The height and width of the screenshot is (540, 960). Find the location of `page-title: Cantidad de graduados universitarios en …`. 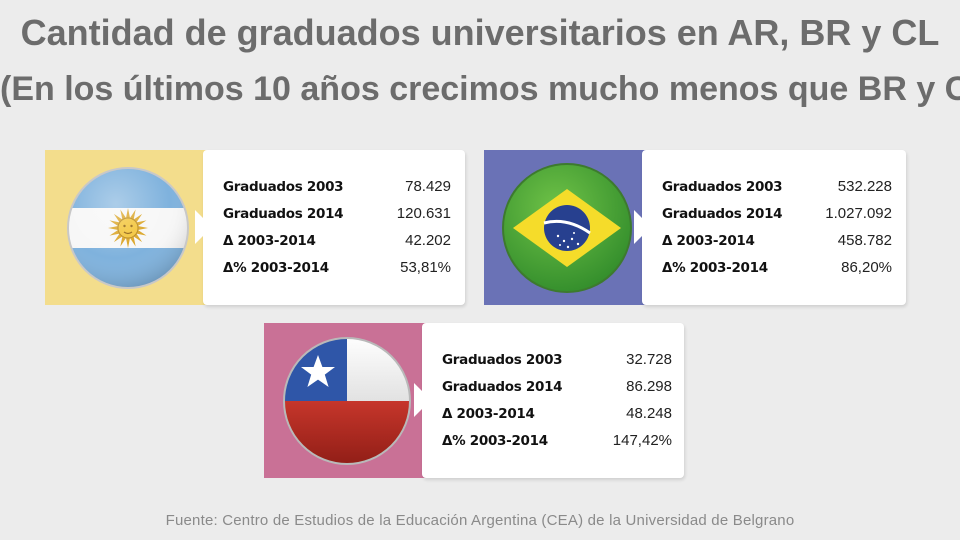

page-title: Cantidad de graduados universitarios en … is located at coordinates (480, 32).